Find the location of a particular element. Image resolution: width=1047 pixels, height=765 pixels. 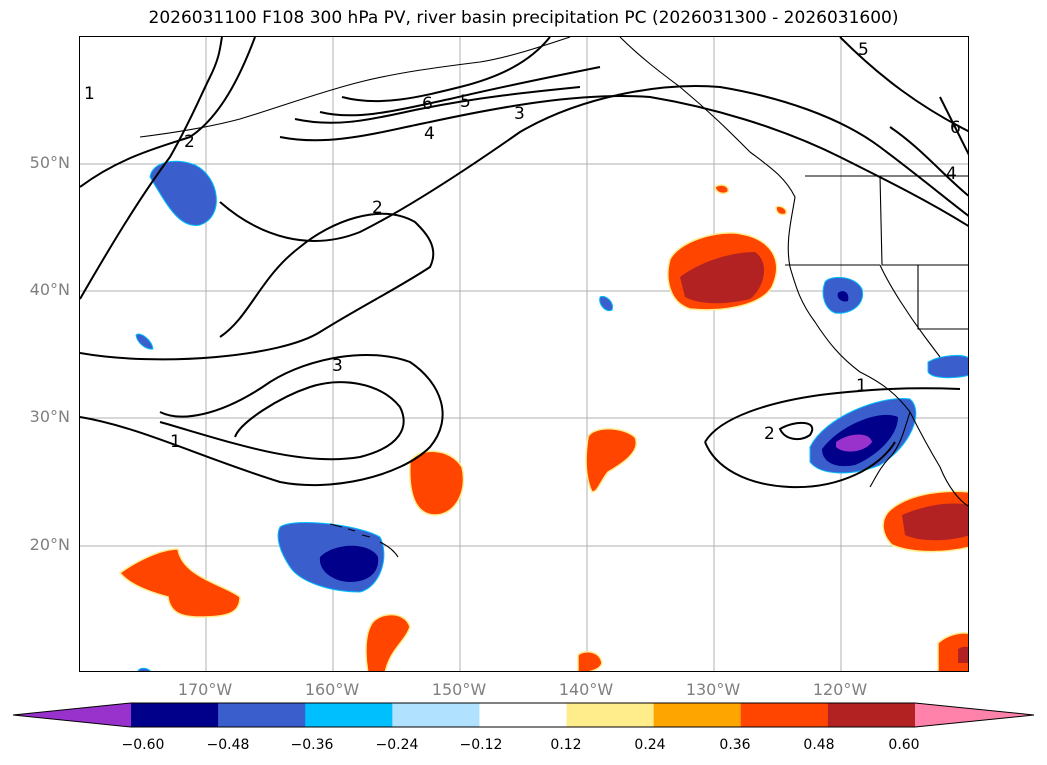

pos-blob-south-mid is located at coordinates (388, 642).